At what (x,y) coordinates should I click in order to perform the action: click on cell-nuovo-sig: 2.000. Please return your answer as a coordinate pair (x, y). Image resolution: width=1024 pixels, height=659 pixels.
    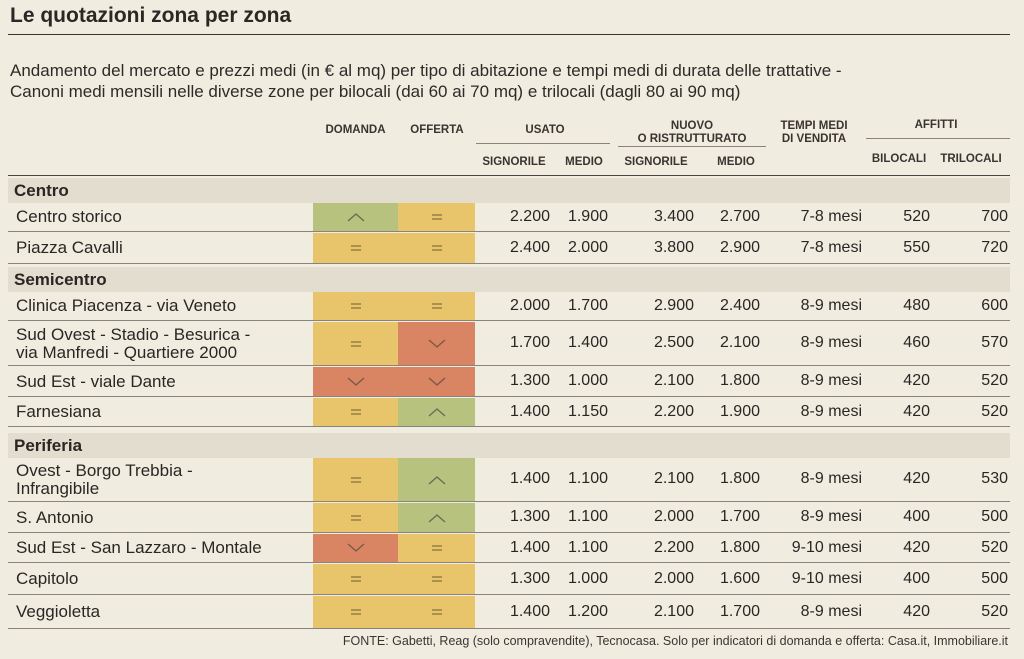
    Looking at the image, I should click on (673, 578).